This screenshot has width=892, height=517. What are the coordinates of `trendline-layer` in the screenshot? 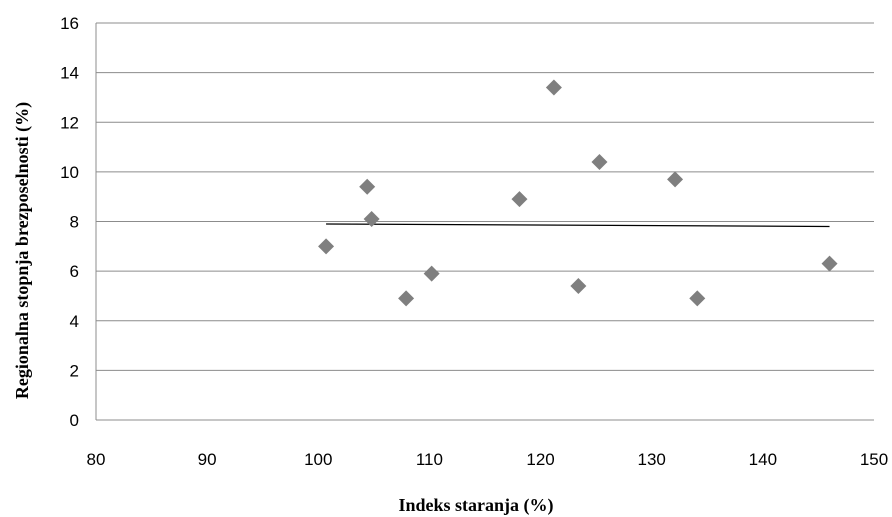 It's located at (578, 225).